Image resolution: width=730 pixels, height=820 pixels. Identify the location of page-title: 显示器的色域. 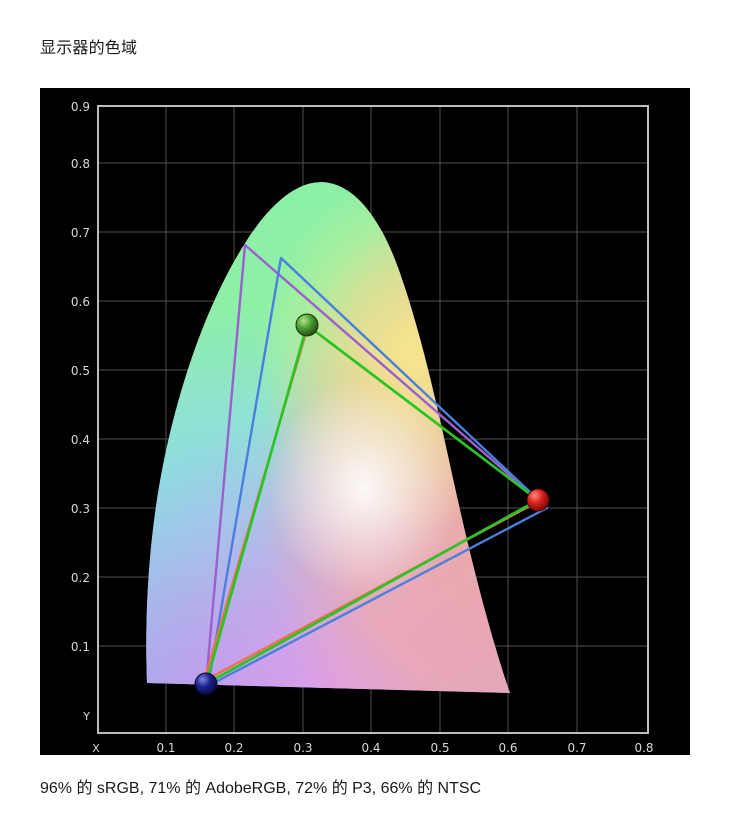
(89, 48).